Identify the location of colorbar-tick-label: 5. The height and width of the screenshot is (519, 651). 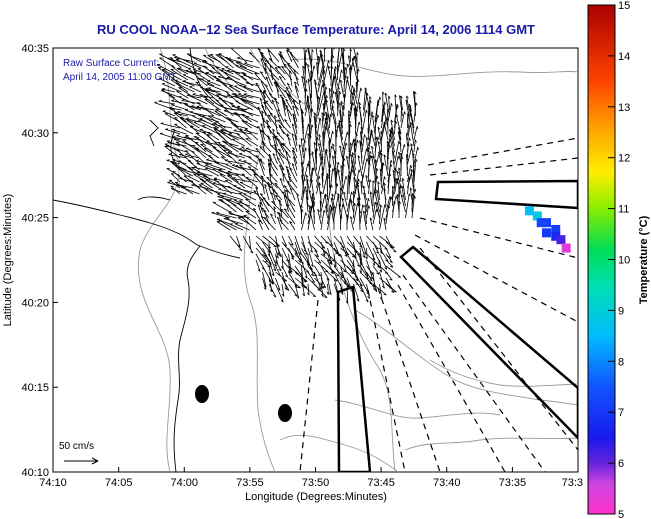
(621, 514).